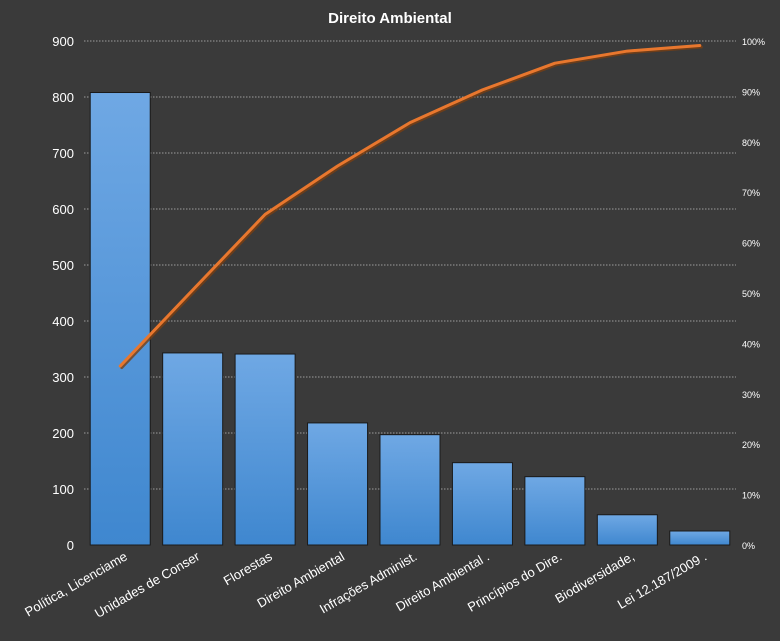  What do you see at coordinates (63, 41) in the screenshot?
I see `y-tick-label: 900` at bounding box center [63, 41].